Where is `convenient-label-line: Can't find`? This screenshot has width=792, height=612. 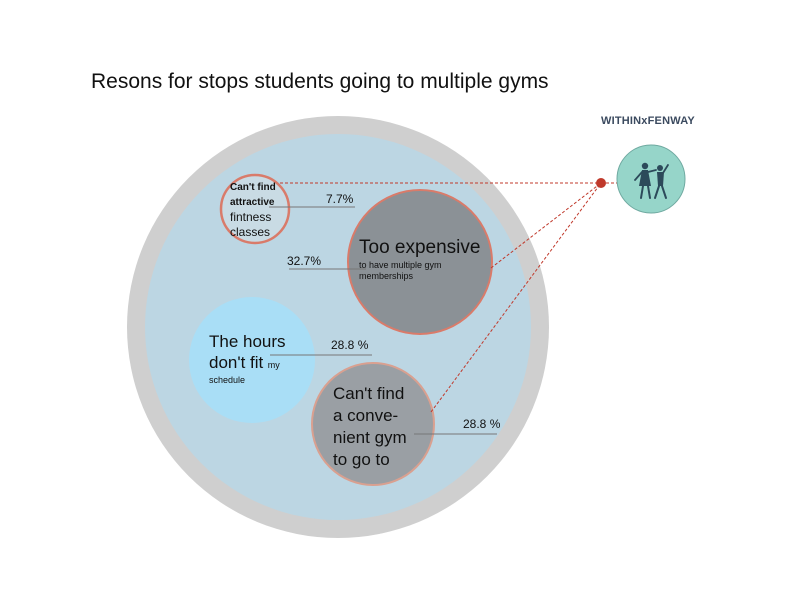
convenient-label-line: Can't find is located at coordinates (369, 393).